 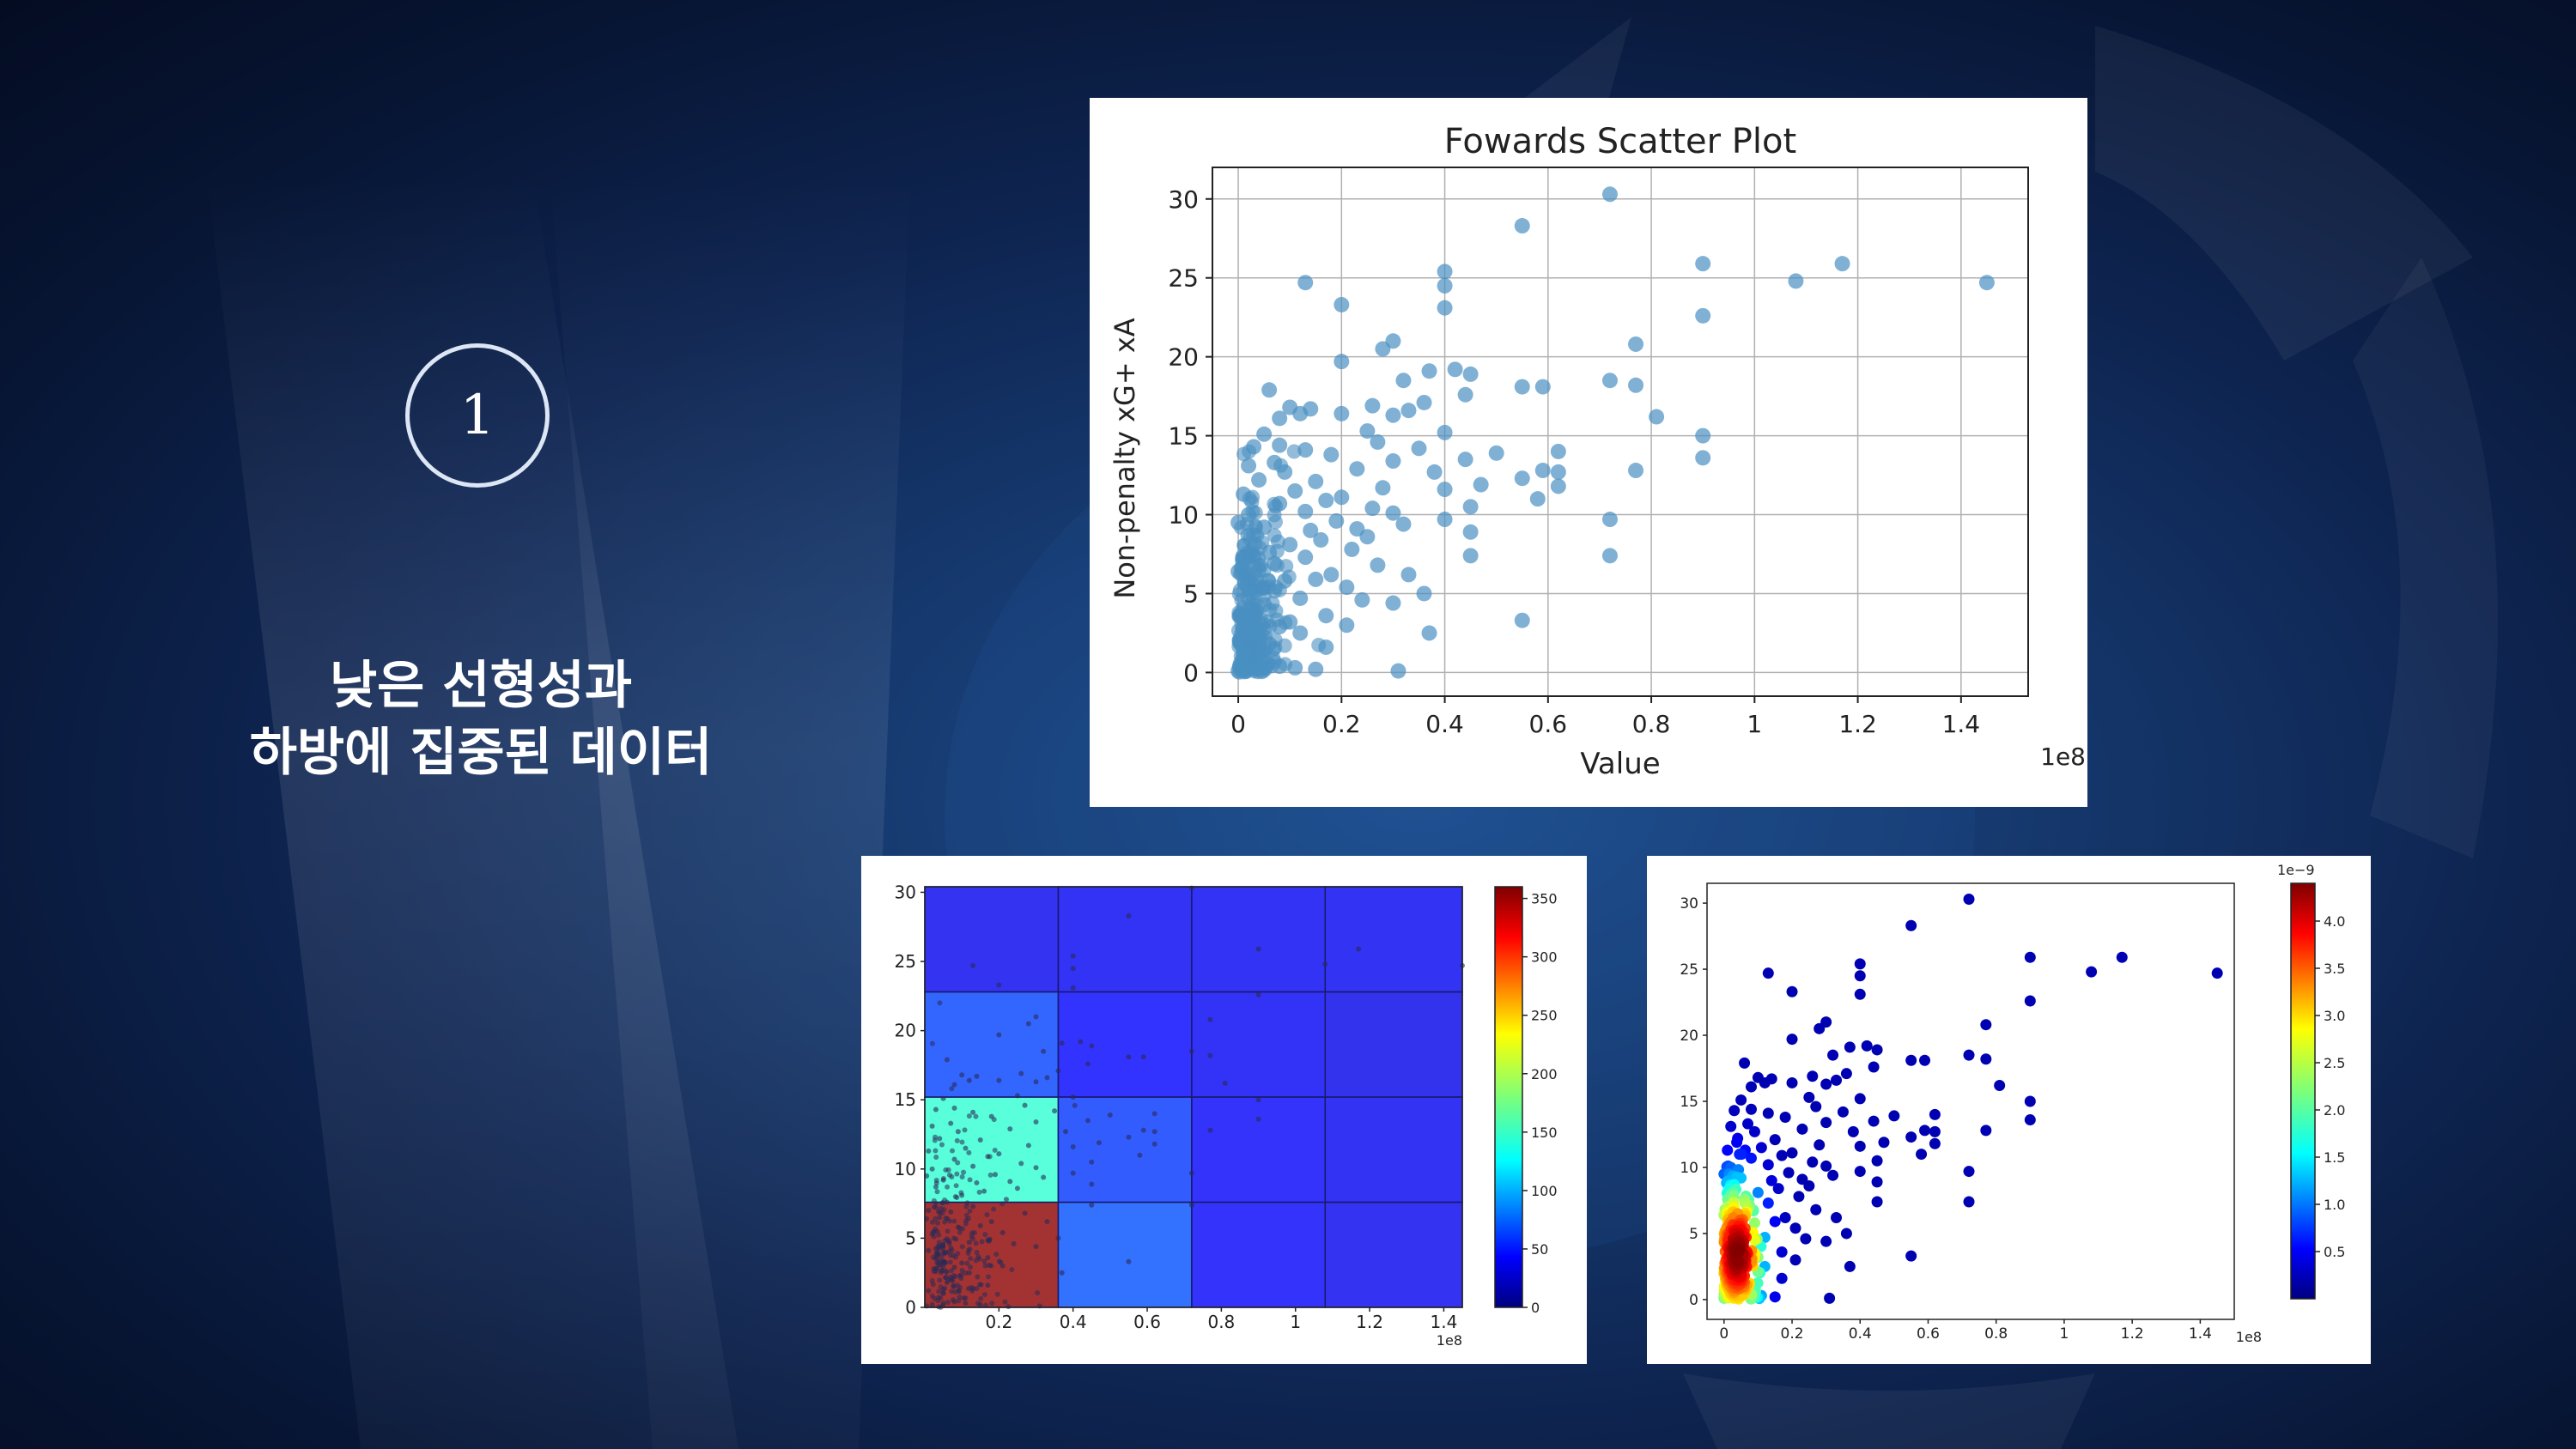 What do you see at coordinates (477, 415) in the screenshot?
I see `slide-number-badge: 1` at bounding box center [477, 415].